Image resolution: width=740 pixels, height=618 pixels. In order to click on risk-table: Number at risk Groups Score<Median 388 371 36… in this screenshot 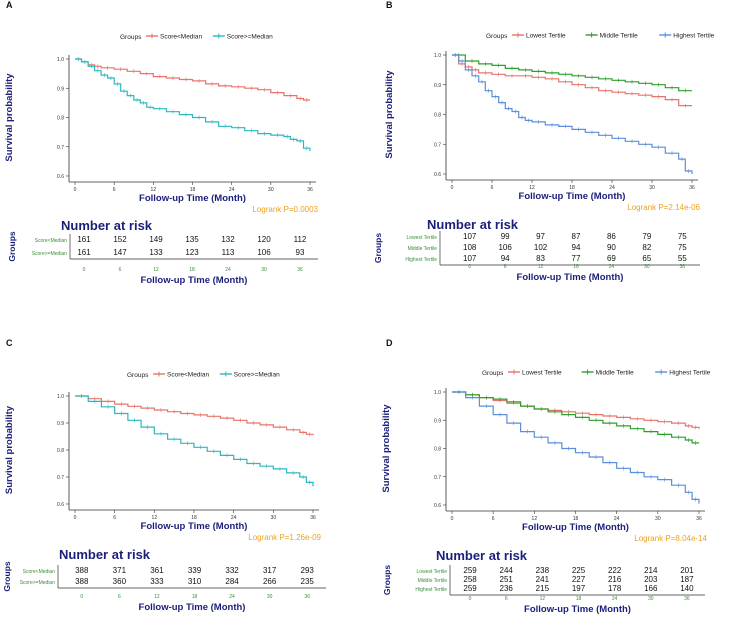, I will do `click(164, 580)`.